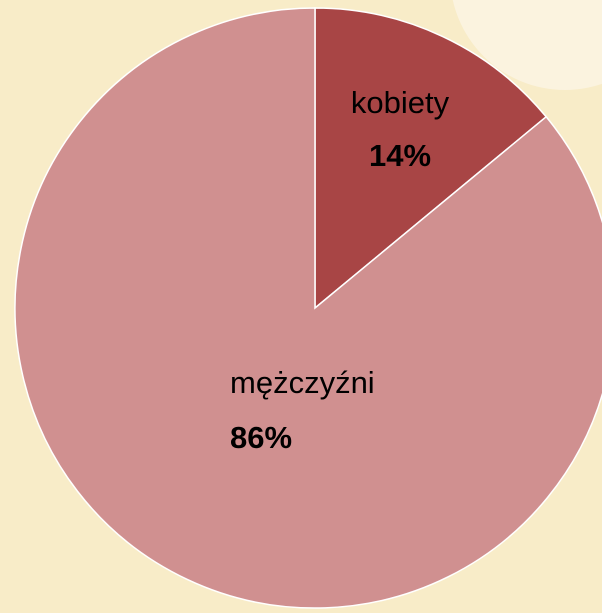  Describe the element at coordinates (302, 382) in the screenshot. I see `slice-label: mężczyźni` at that location.